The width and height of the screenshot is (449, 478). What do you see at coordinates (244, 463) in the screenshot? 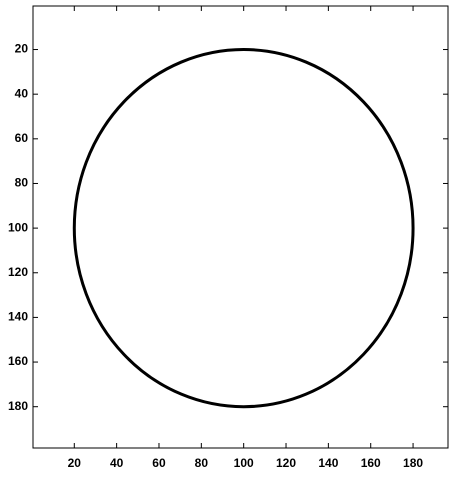
I see `x-tick-label: 100` at bounding box center [244, 463].